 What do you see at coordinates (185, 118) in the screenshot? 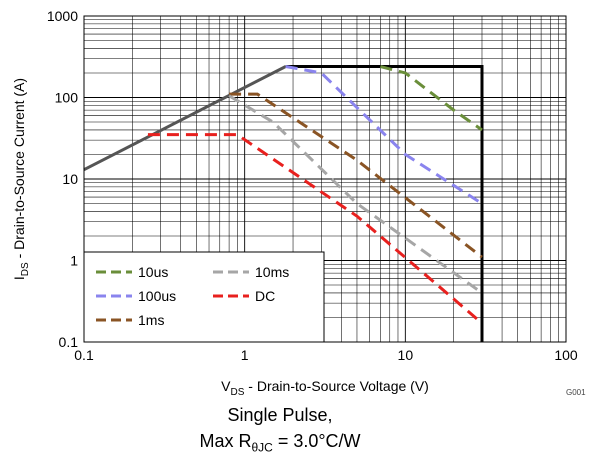
I see `soa-boundary-ramp` at bounding box center [185, 118].